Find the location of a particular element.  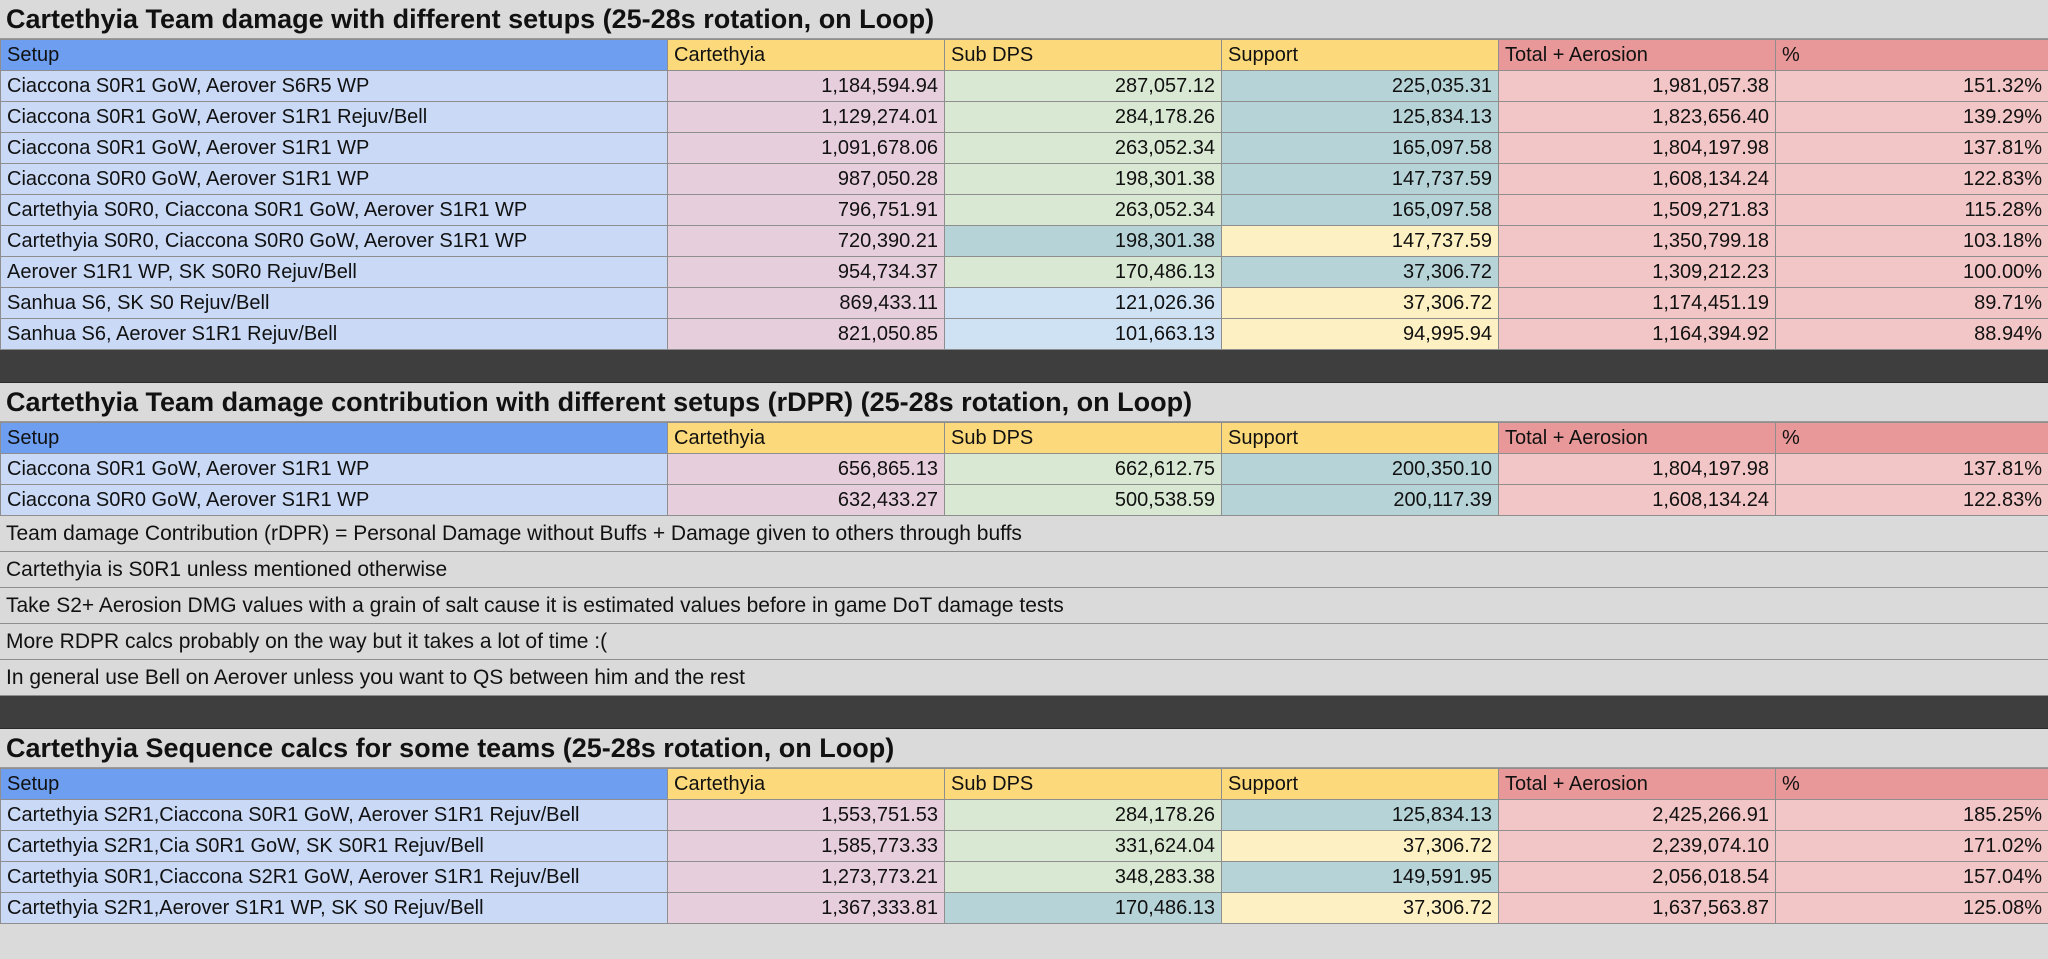

cell-setup: Sanhua S6, SK S0 Rejuv/Bell is located at coordinates (334, 303).